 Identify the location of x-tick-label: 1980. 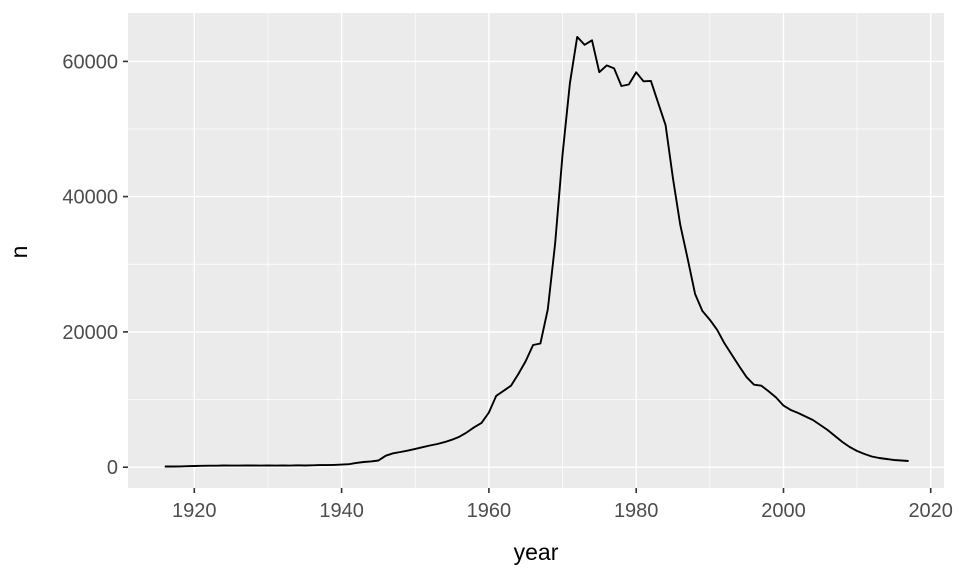
(636, 511).